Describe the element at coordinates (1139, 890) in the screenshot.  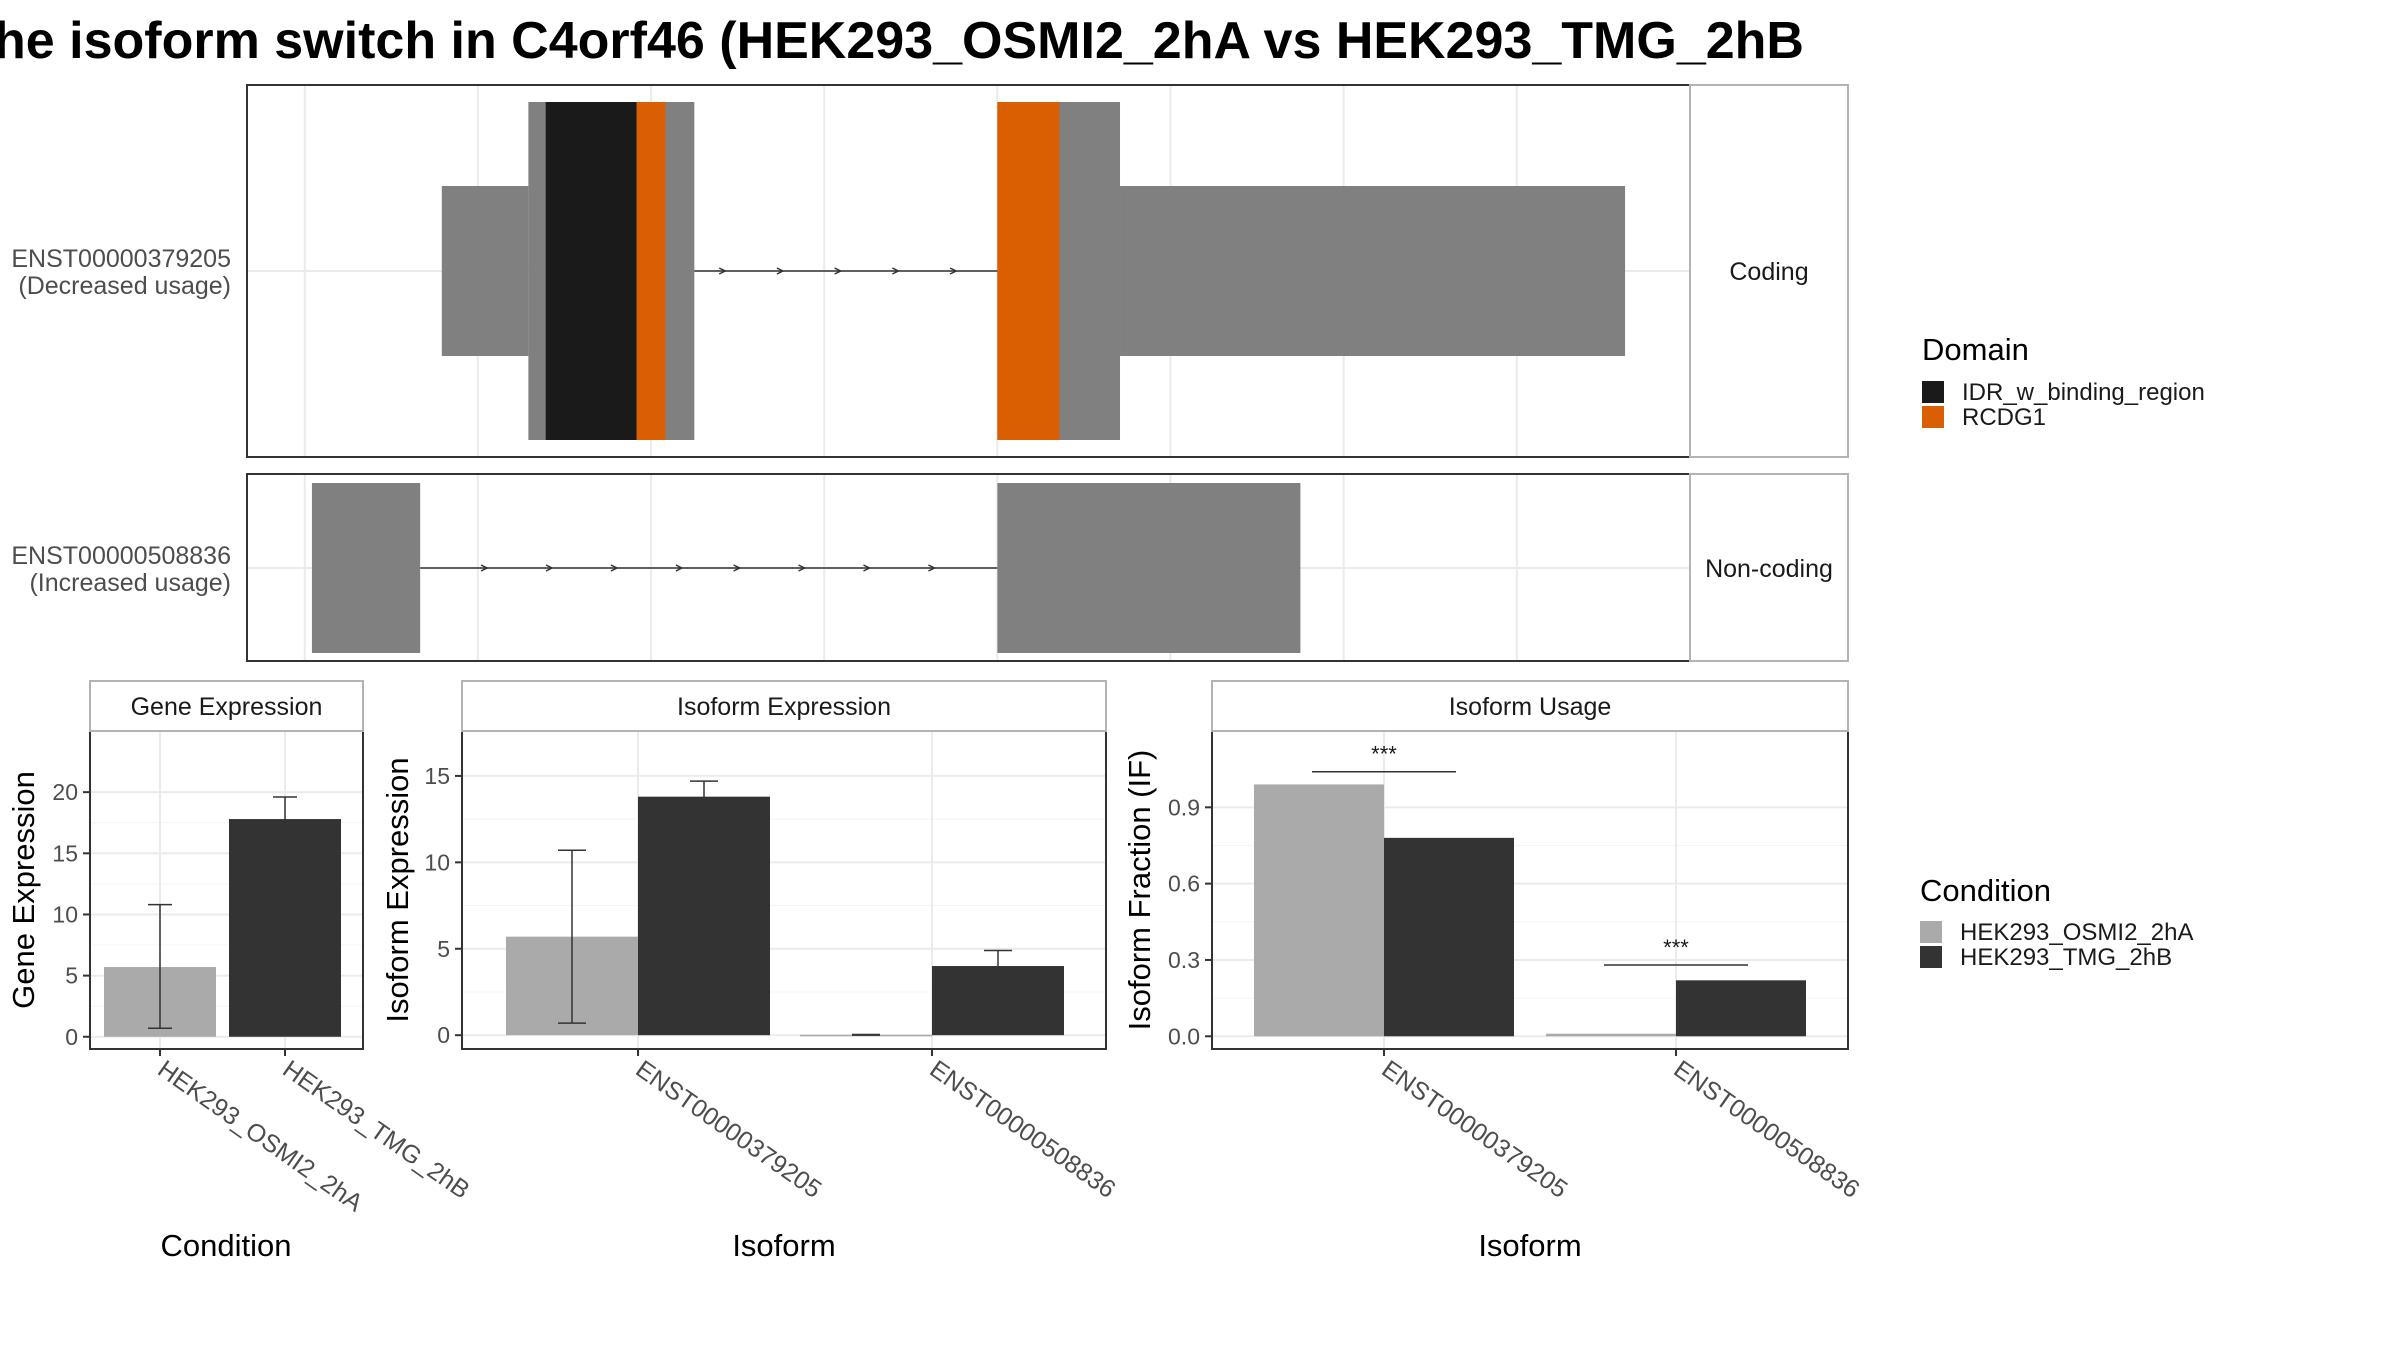
I see `y-axis-title: Isoform Fraction (IF)` at that location.